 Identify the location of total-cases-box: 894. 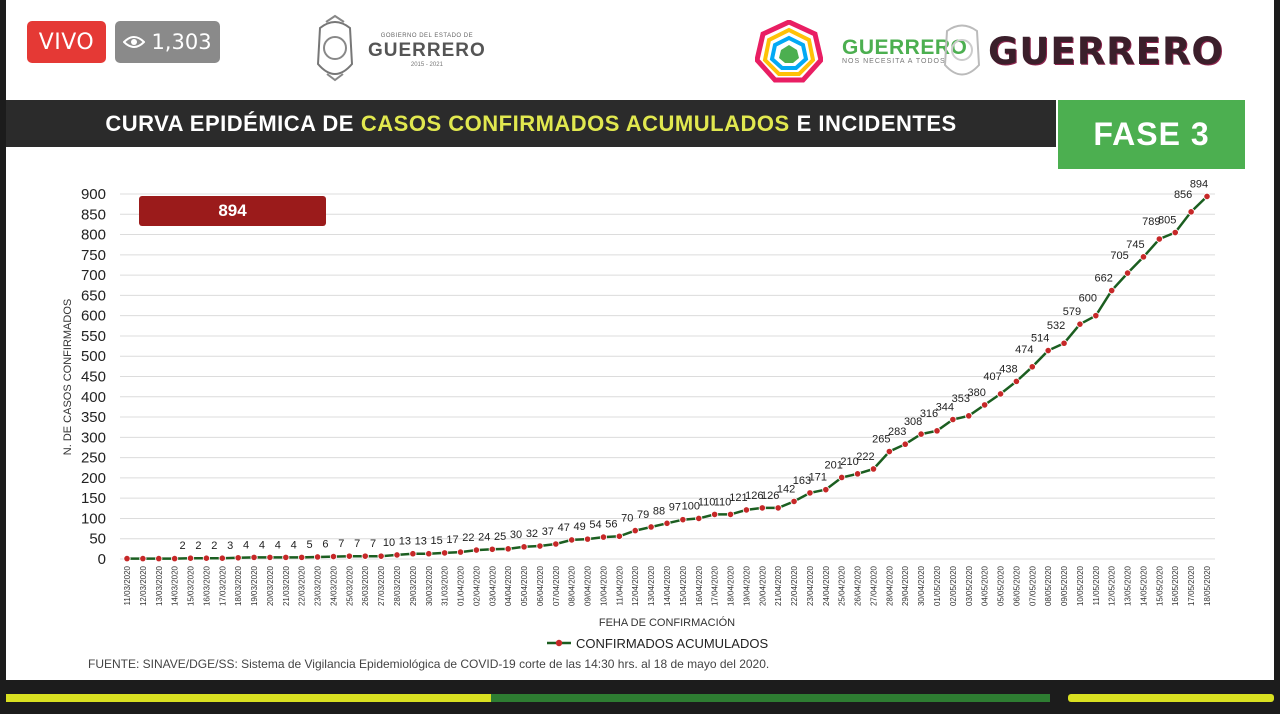
(232, 211).